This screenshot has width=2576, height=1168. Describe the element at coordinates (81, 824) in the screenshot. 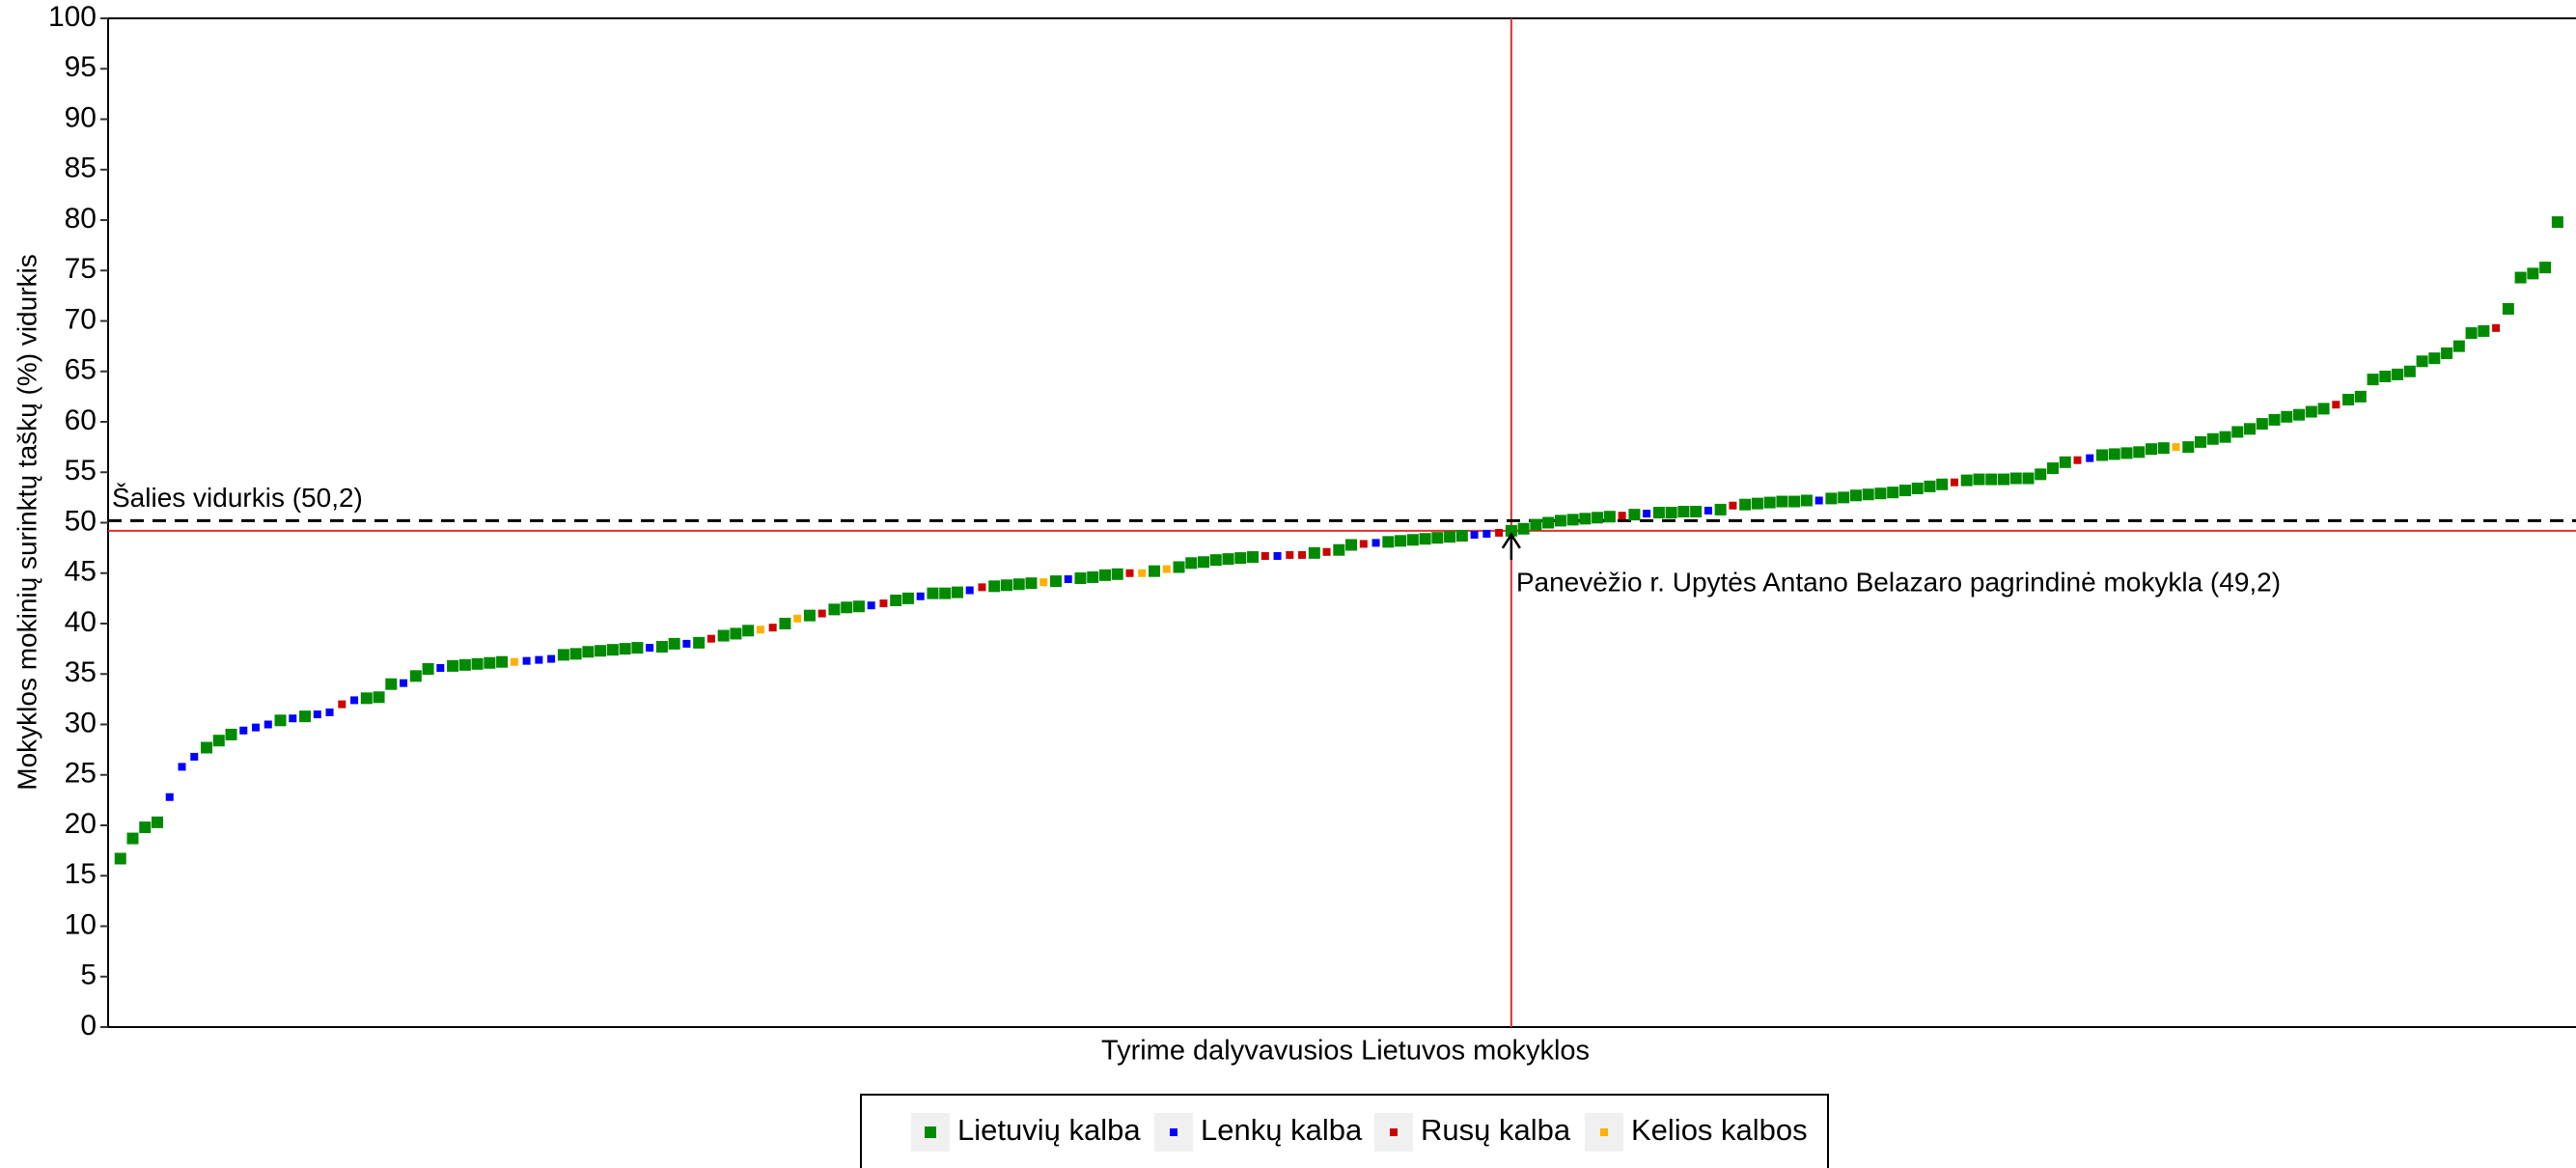

I see `y-tick-label: 20` at that location.